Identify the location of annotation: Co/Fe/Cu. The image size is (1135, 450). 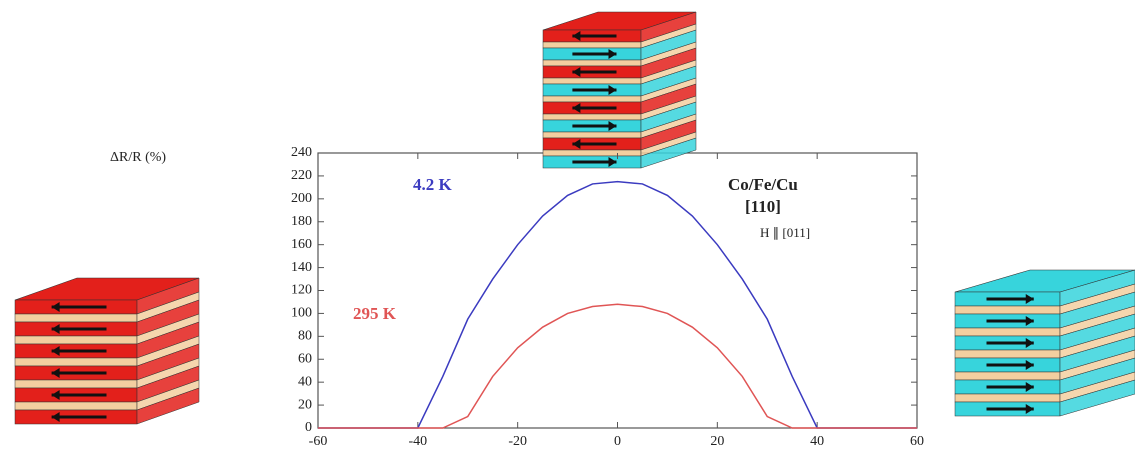
(763, 184).